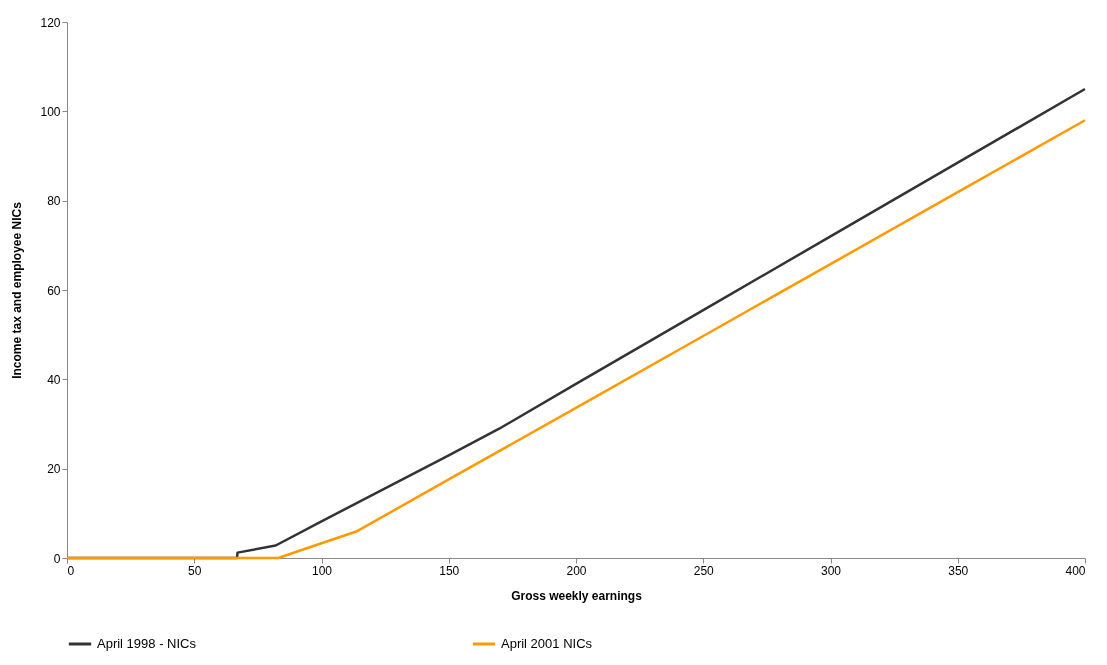 The image size is (1107, 665). I want to click on y-tick-label: 20, so click(54, 469).